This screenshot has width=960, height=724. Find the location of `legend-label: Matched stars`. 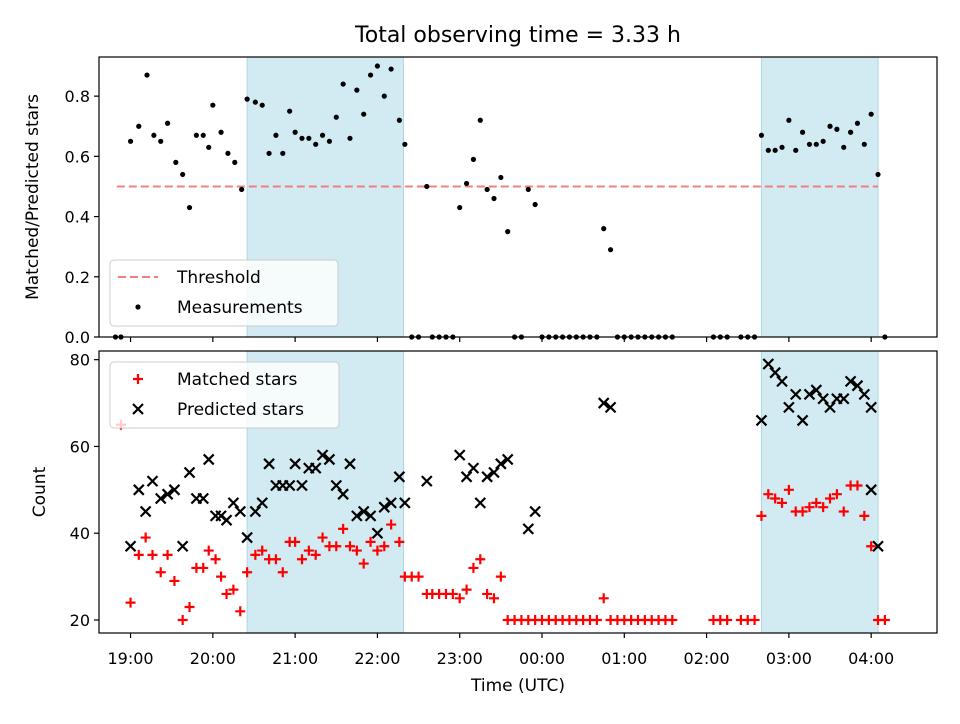

legend-label: Matched stars is located at coordinates (237, 380).